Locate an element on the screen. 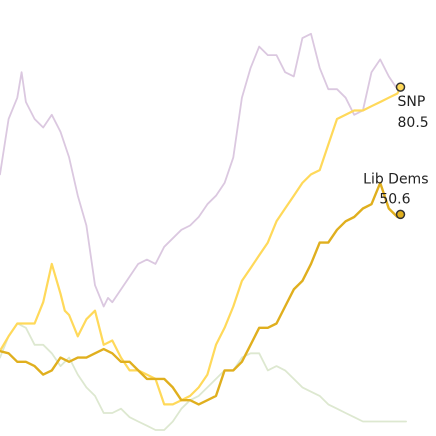 Image resolution: width=436 pixels, height=436 pixels. series-label-0: SNP is located at coordinates (412, 102).